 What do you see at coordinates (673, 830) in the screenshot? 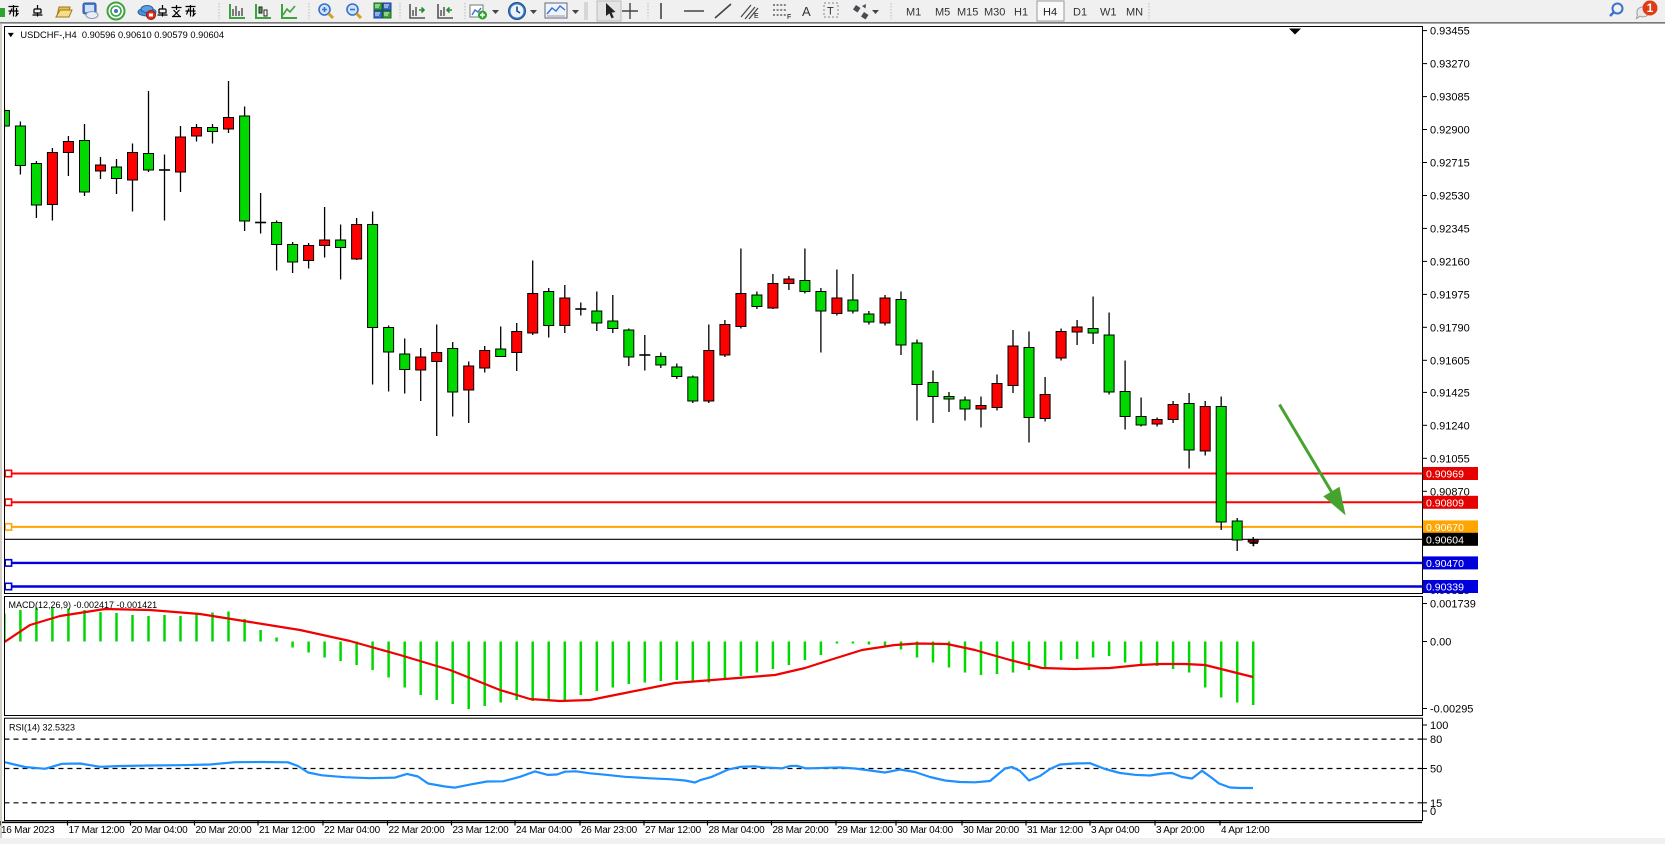
I see `svg-text: 27 Mar 12:00` at bounding box center [673, 830].